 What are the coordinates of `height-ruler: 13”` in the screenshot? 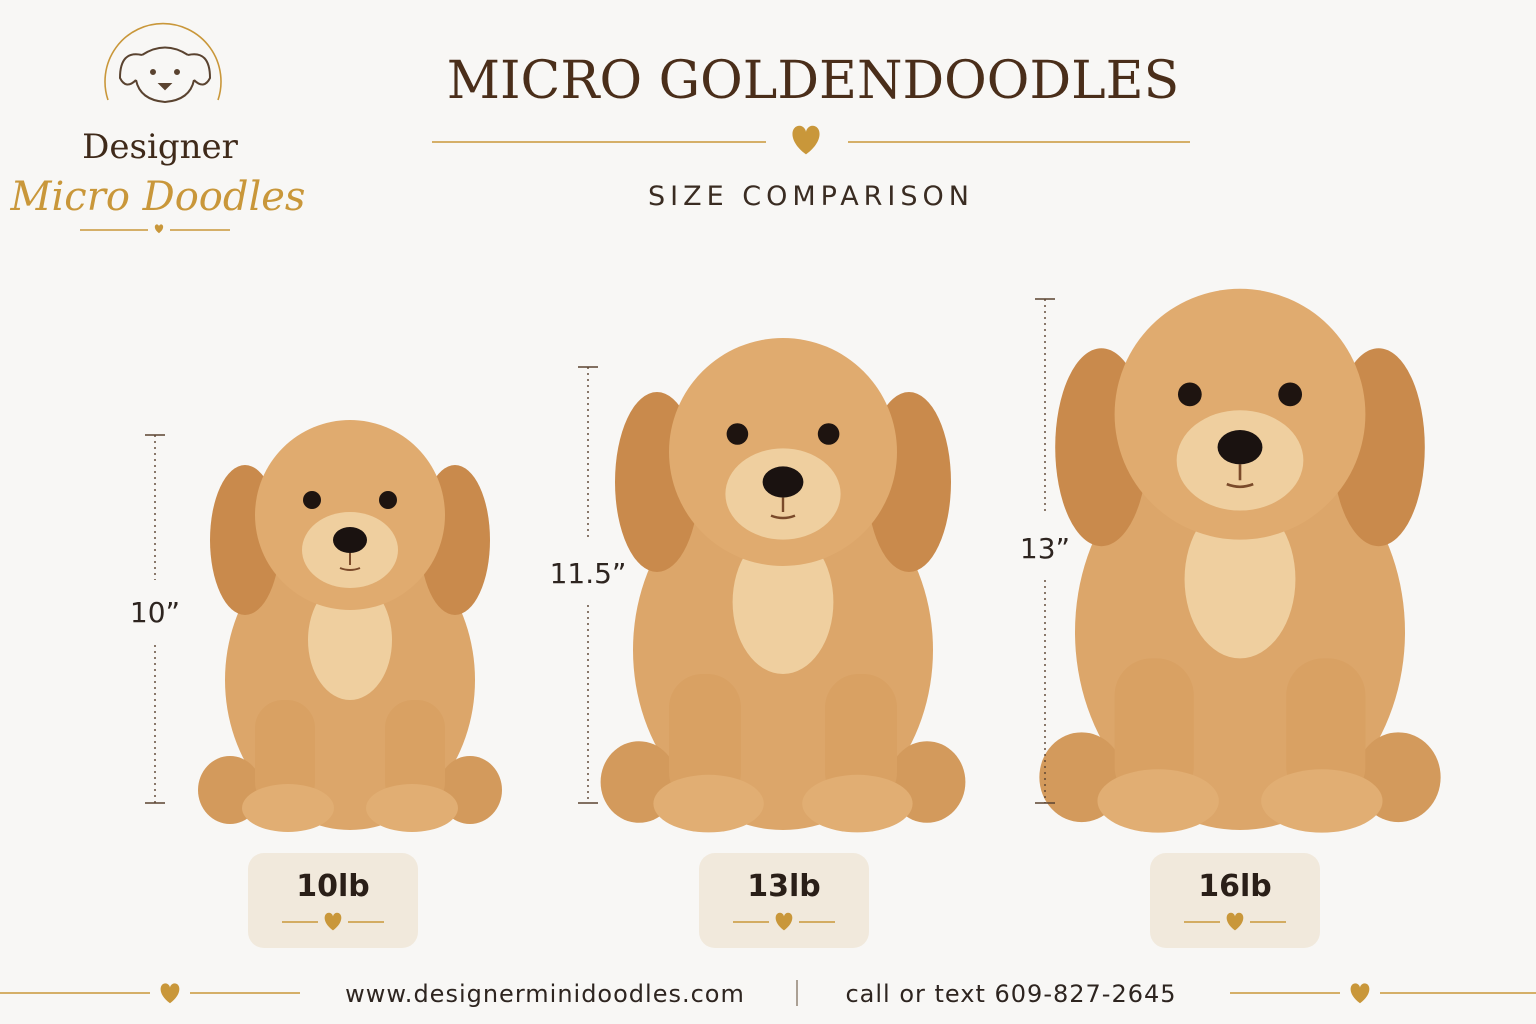 It's located at (1045, 551).